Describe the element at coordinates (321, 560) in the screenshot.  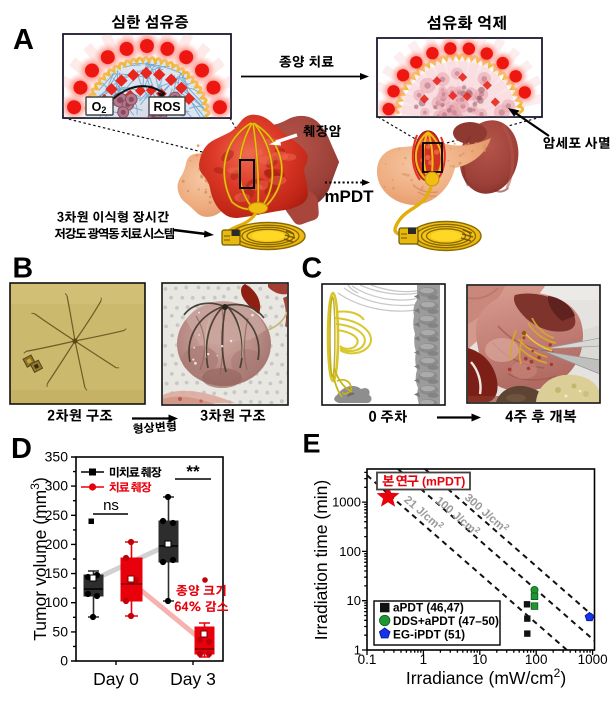
I see `svg-text: Irradiation time (min)` at that location.